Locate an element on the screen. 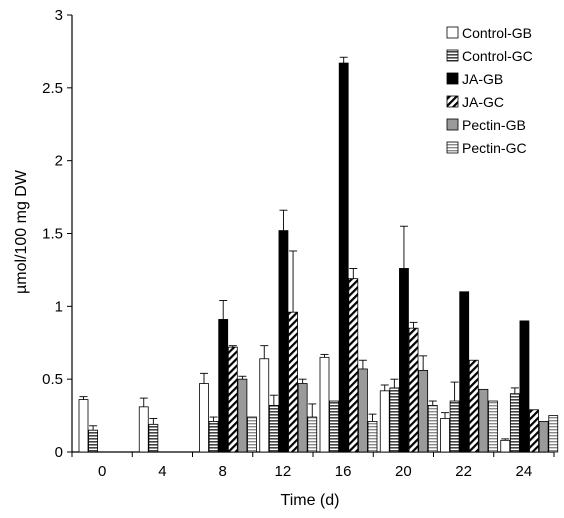 This screenshot has width=564, height=518. legend-label: Pectin-GC is located at coordinates (494, 148).